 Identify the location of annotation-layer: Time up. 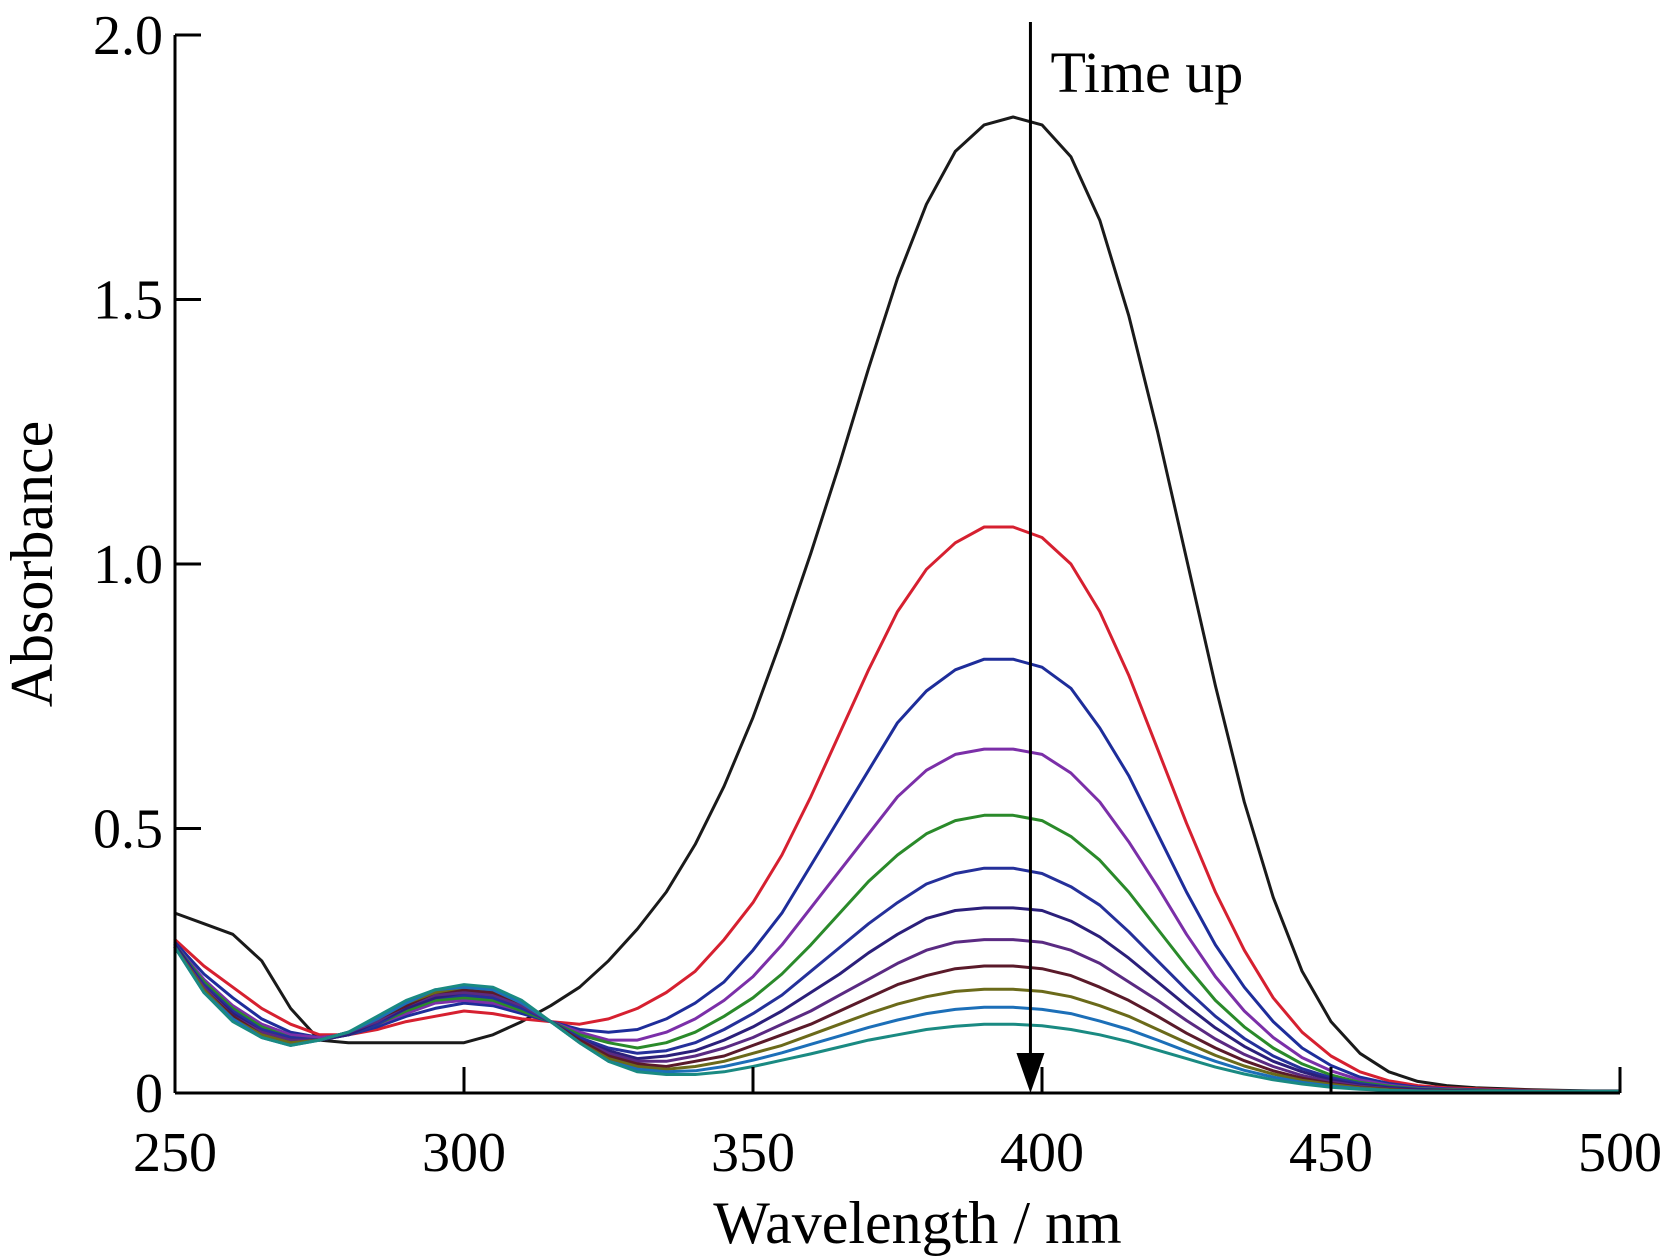
(1129, 557).